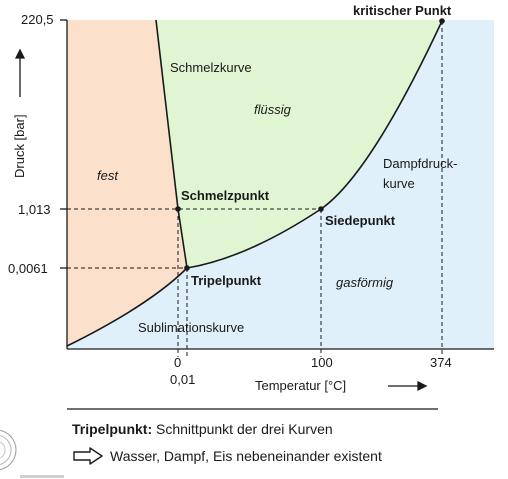 This screenshot has width=508, height=479. What do you see at coordinates (112, 429) in the screenshot?
I see `note-term: Tripelpunkt:` at bounding box center [112, 429].